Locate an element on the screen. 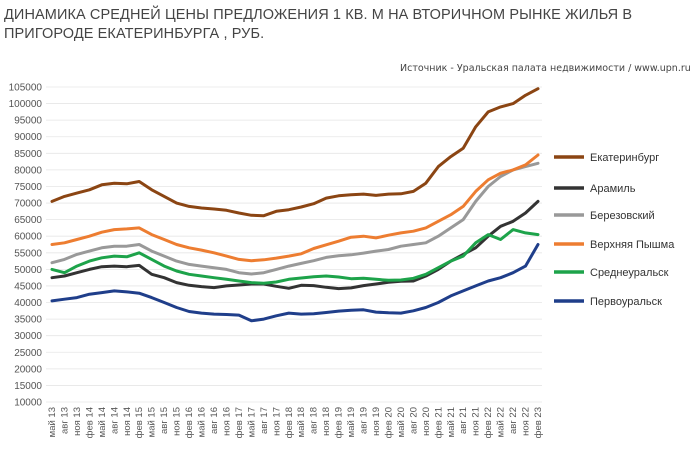 The image size is (700, 454). legend-label: Первоуральск is located at coordinates (626, 302).